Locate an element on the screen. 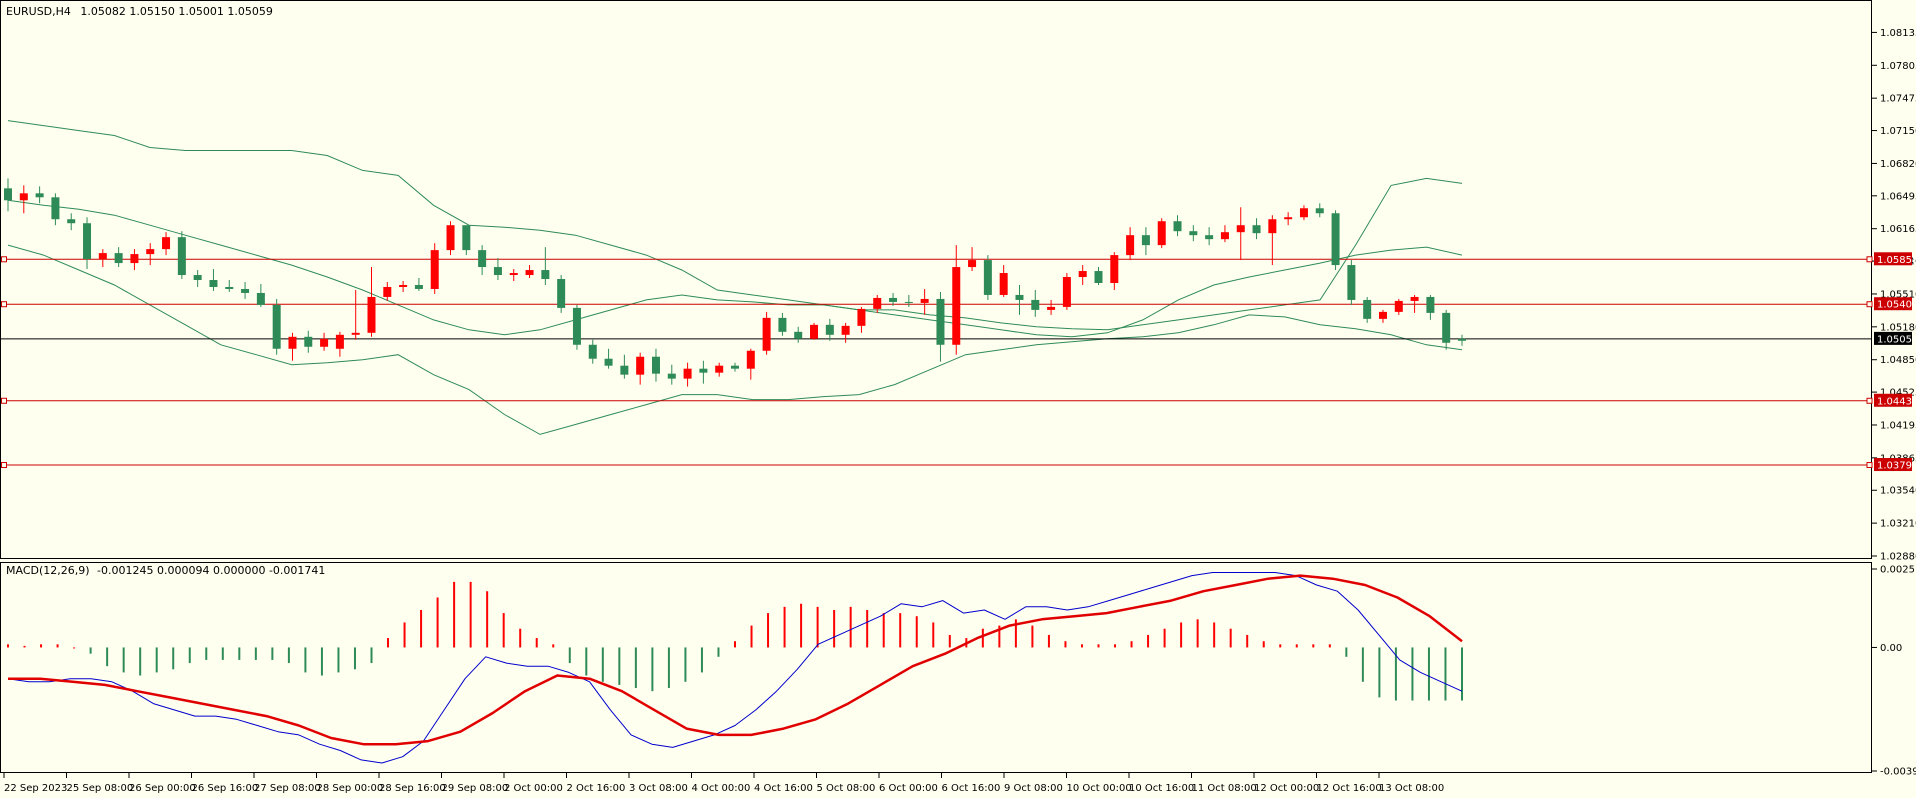 This screenshot has height=798, width=1916. x-tick-label: 27 Sep 08:00 is located at coordinates (287, 788).